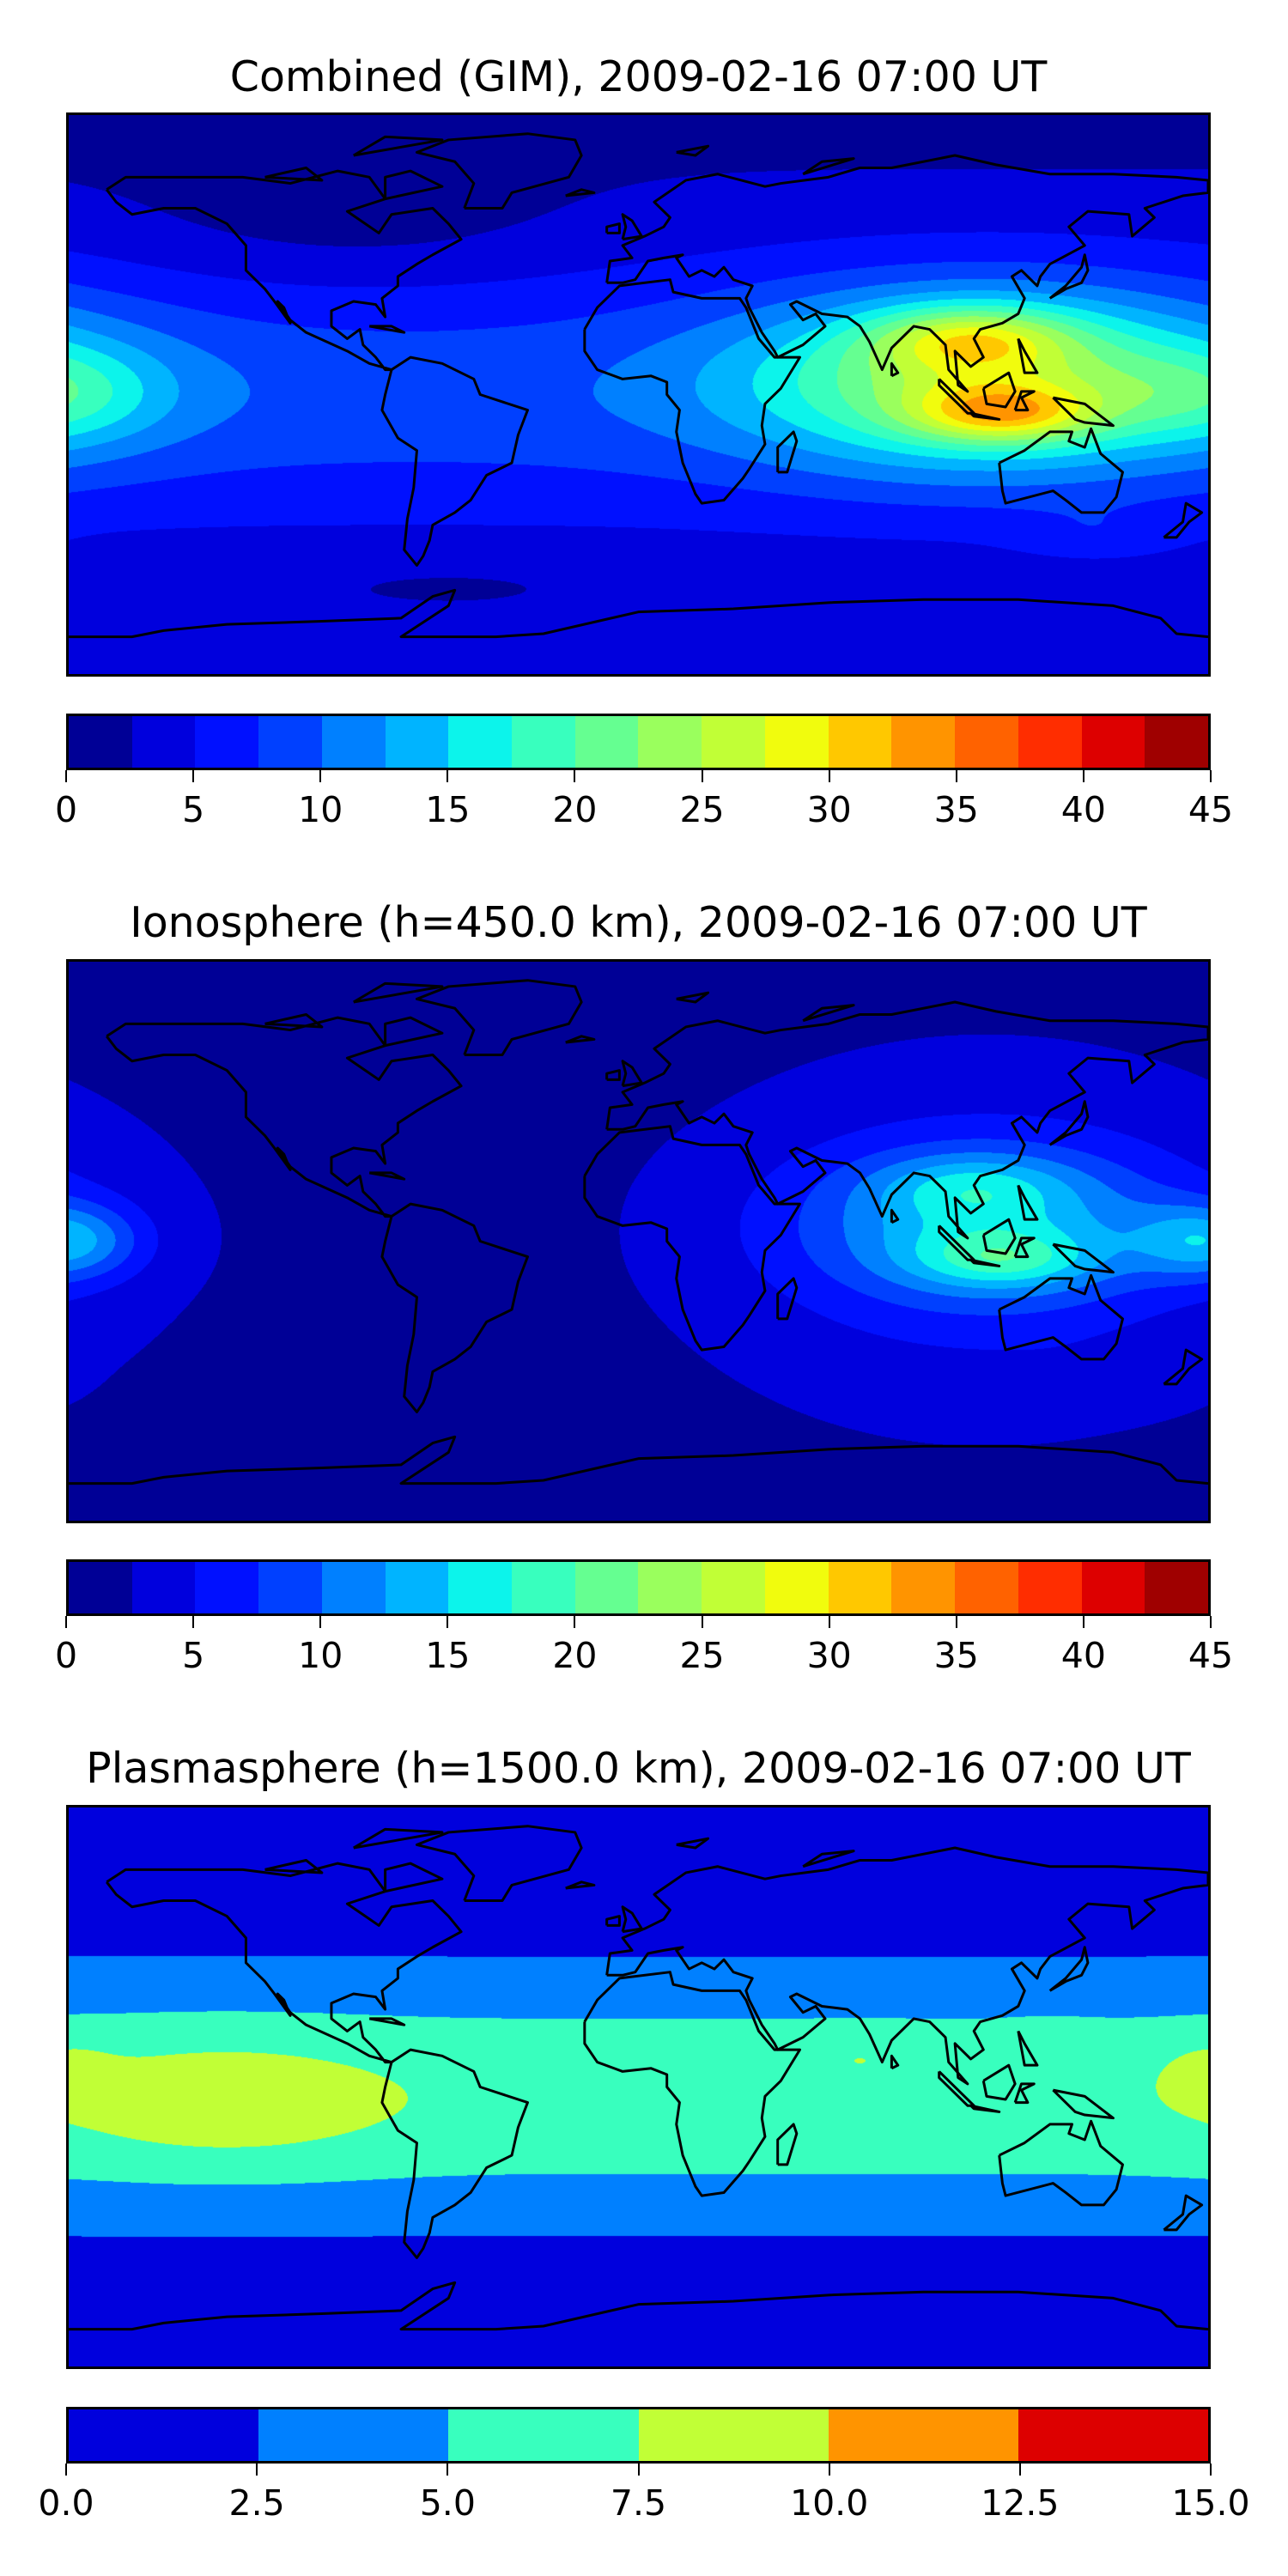 This screenshot has width=1288, height=2576. What do you see at coordinates (644, 1650) in the screenshot?
I see `colorbar-ticks-ionosphere: 0 5 10 15 20 25 30 35 40 45` at bounding box center [644, 1650].